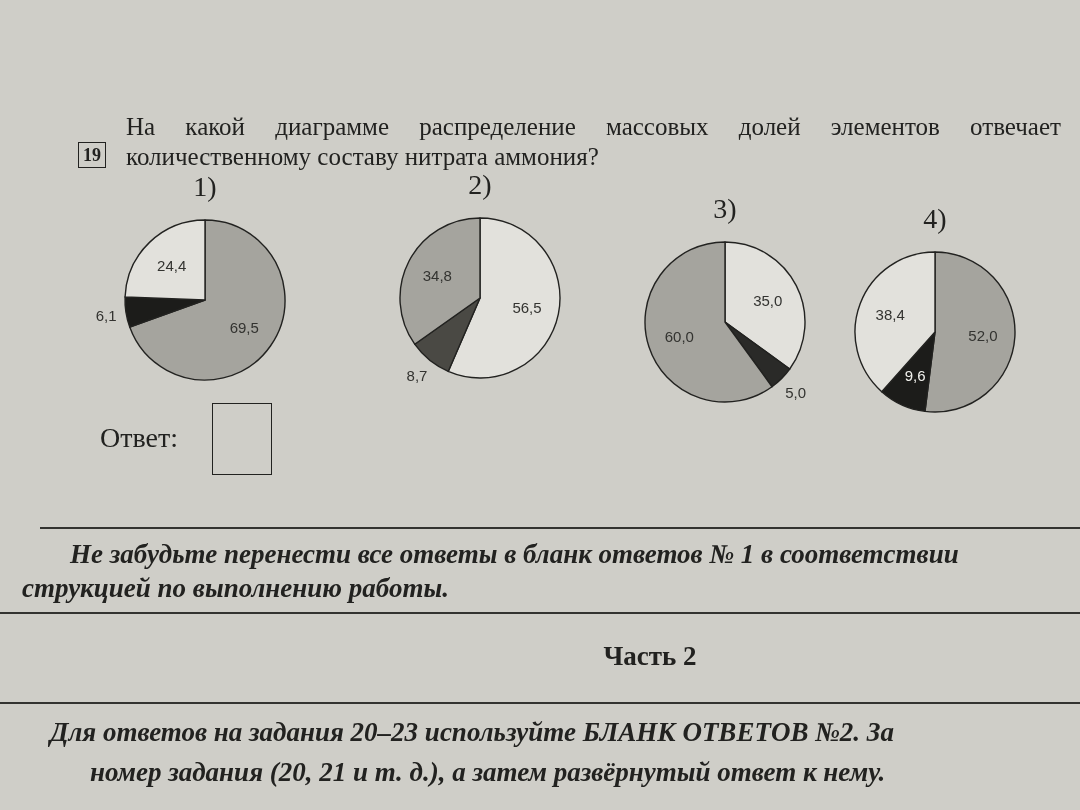 The height and width of the screenshot is (810, 1080). What do you see at coordinates (915, 376) in the screenshot?
I see `data-label: 9,6` at bounding box center [915, 376].